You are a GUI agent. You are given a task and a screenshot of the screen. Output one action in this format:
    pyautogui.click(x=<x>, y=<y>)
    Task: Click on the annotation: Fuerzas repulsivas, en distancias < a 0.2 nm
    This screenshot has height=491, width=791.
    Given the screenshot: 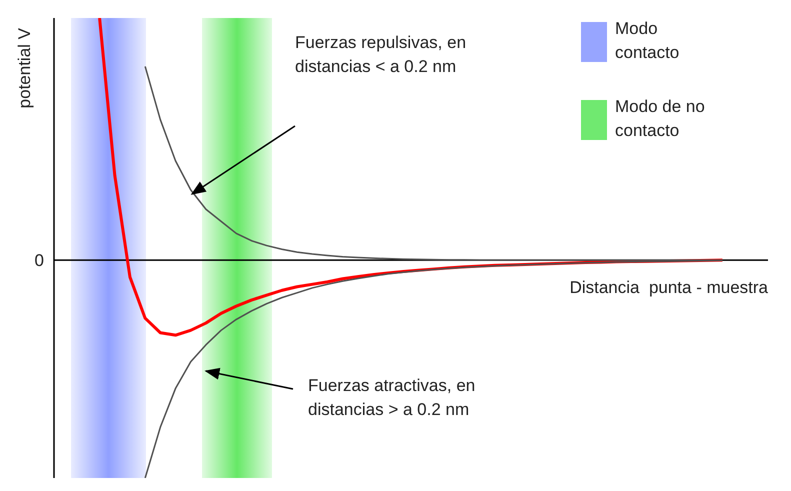 What is the action you would take?
    pyautogui.click(x=380, y=54)
    